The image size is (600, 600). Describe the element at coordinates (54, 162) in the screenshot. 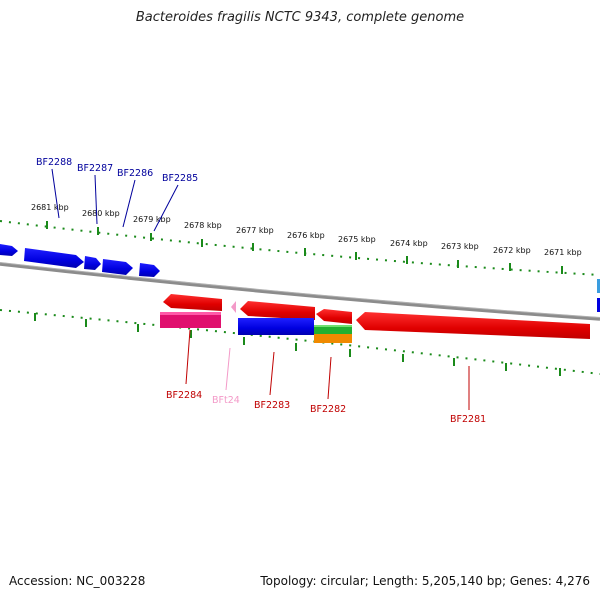

I see `gene-label-top: BF2288` at that location.